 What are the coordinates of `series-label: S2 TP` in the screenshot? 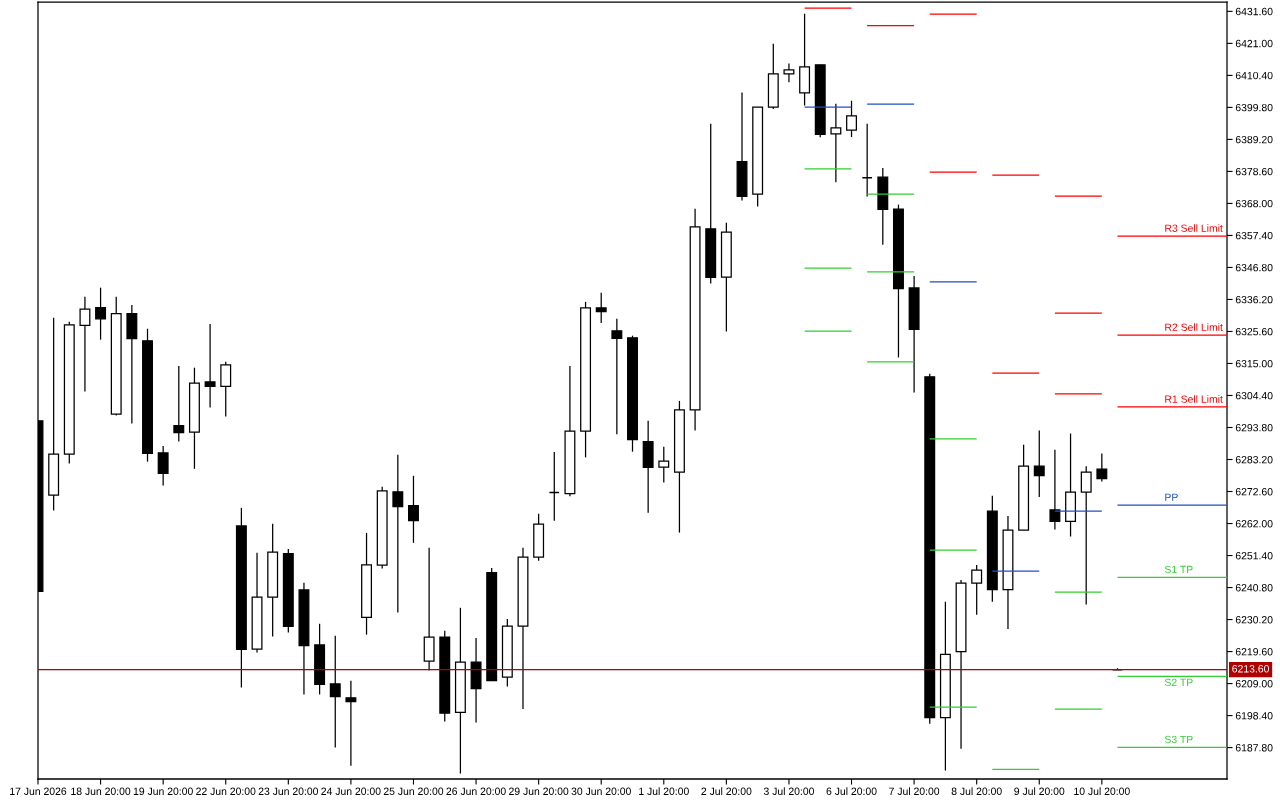 It's located at (1178, 682).